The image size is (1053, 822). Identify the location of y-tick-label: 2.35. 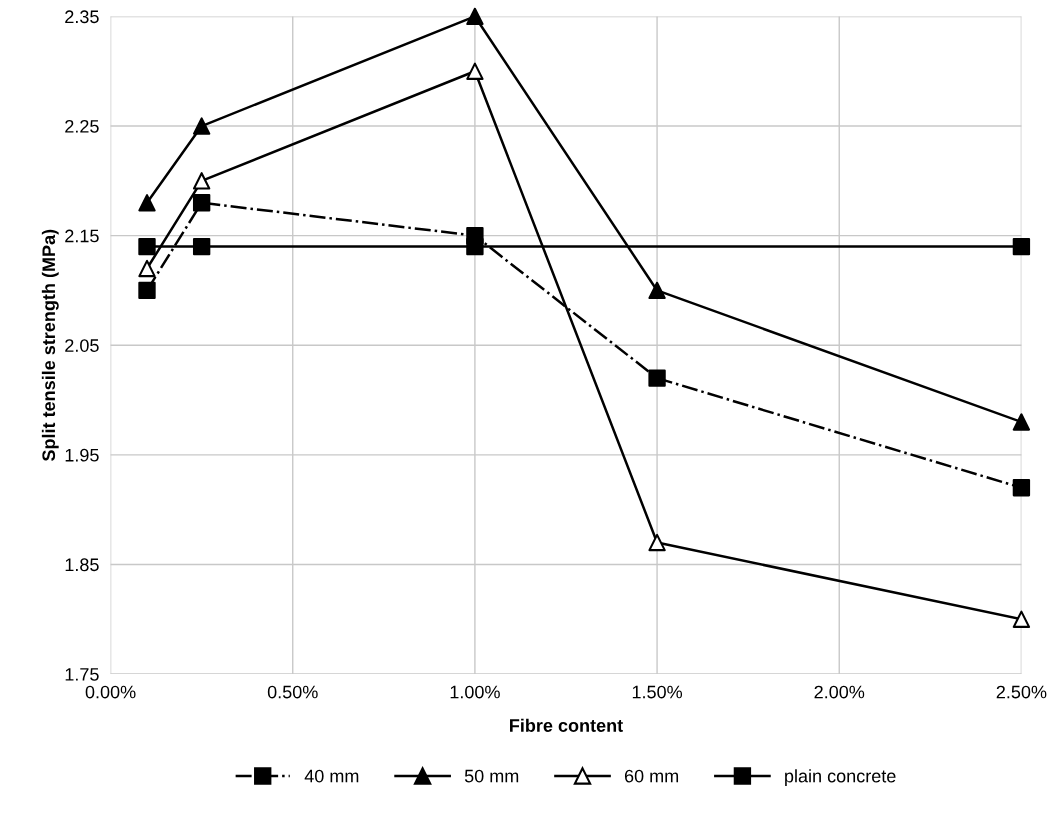
(82, 17).